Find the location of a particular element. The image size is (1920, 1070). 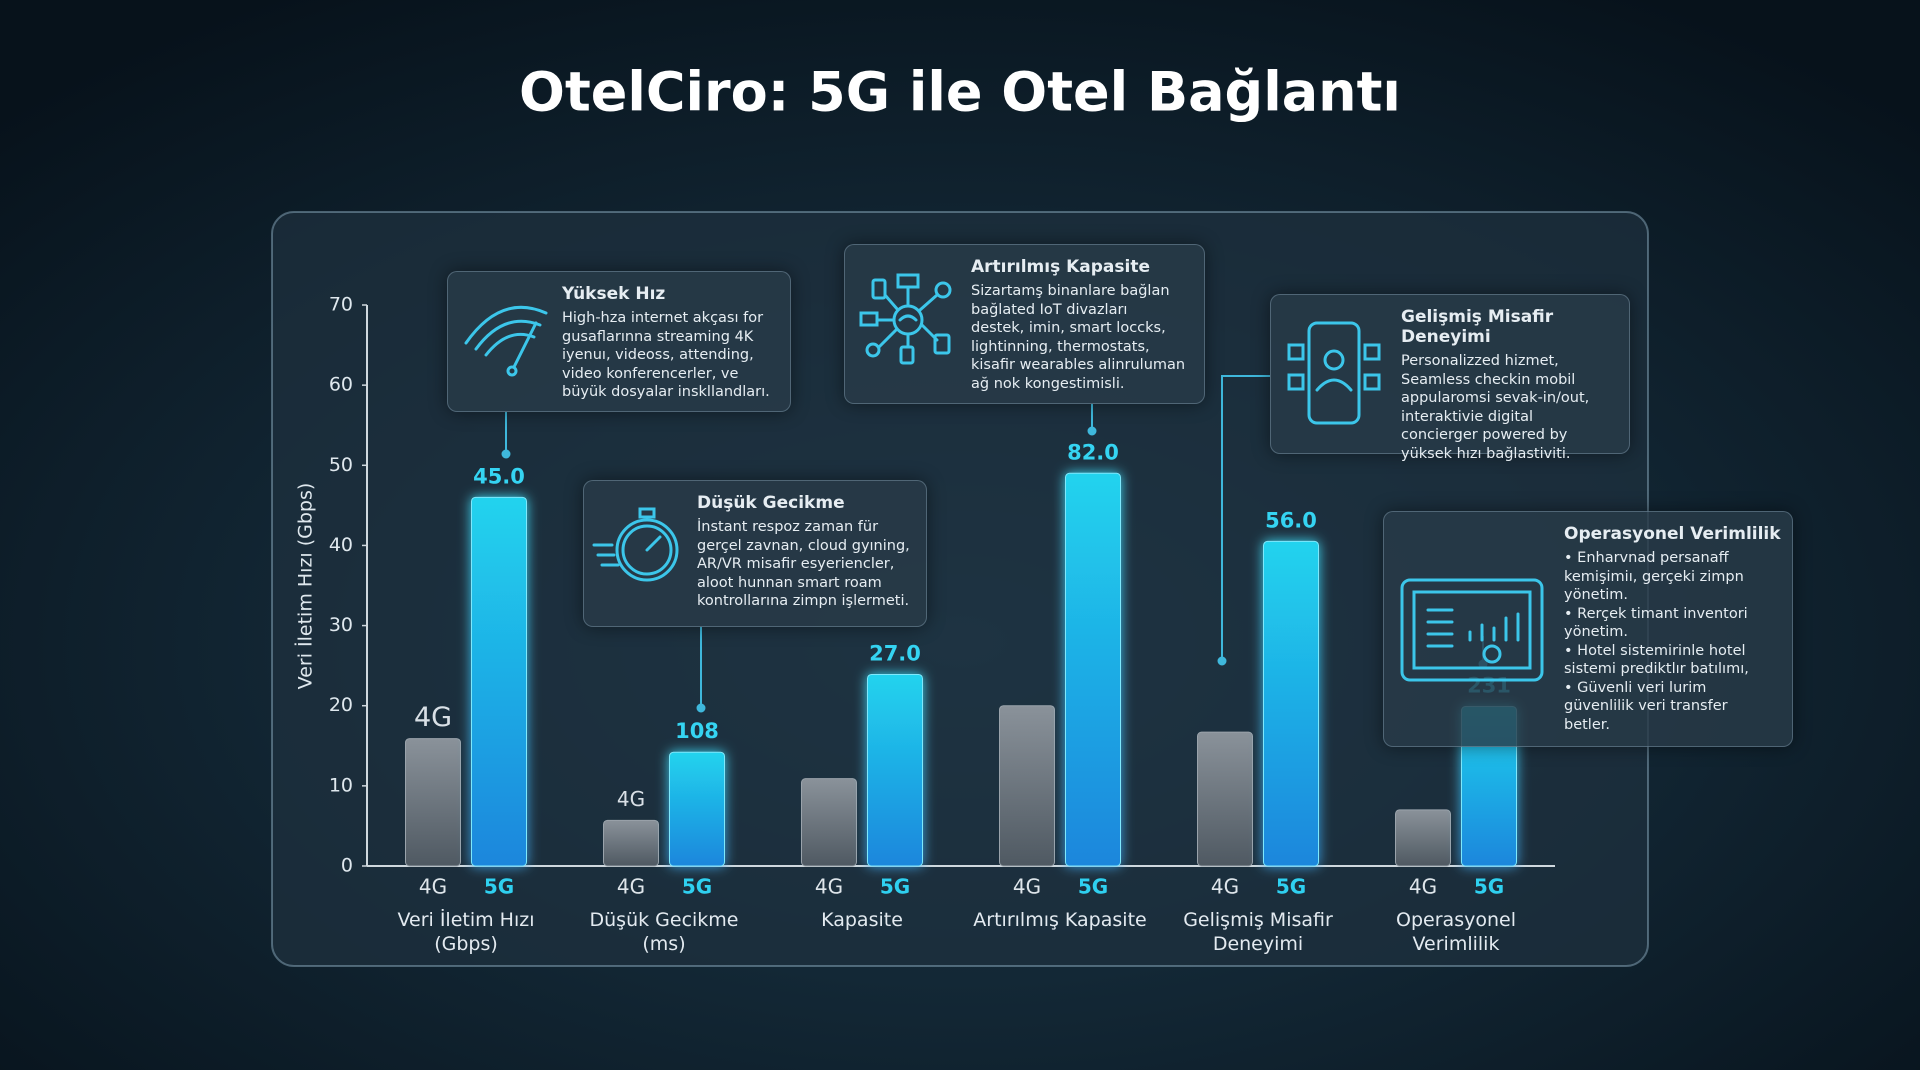

callout-text: • Güvenli veri lurim is located at coordinates (1635, 687).